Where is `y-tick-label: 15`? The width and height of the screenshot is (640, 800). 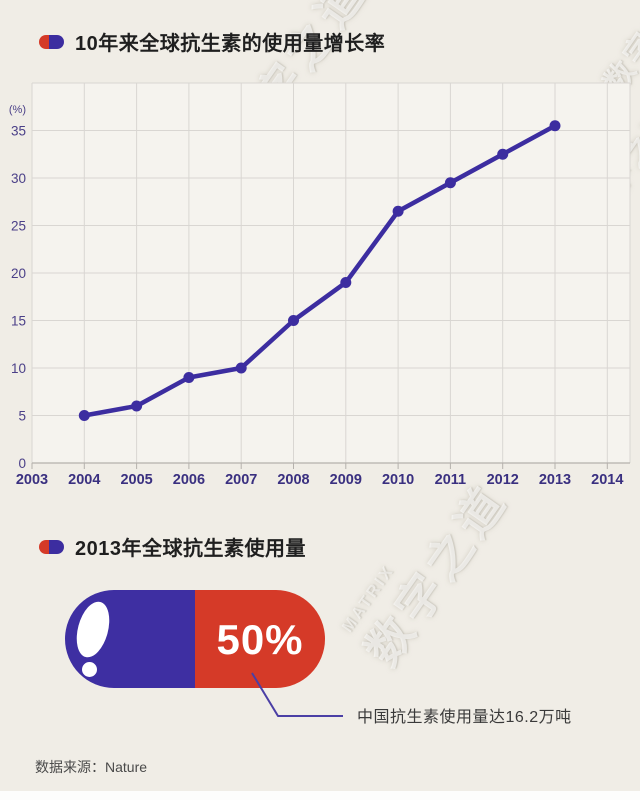
y-tick-label: 15 is located at coordinates (18, 321).